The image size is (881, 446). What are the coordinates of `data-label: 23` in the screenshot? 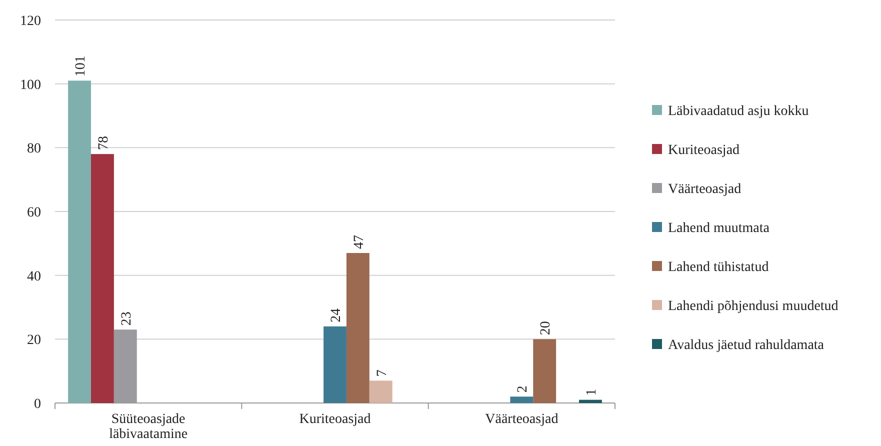 It's located at (126, 319).